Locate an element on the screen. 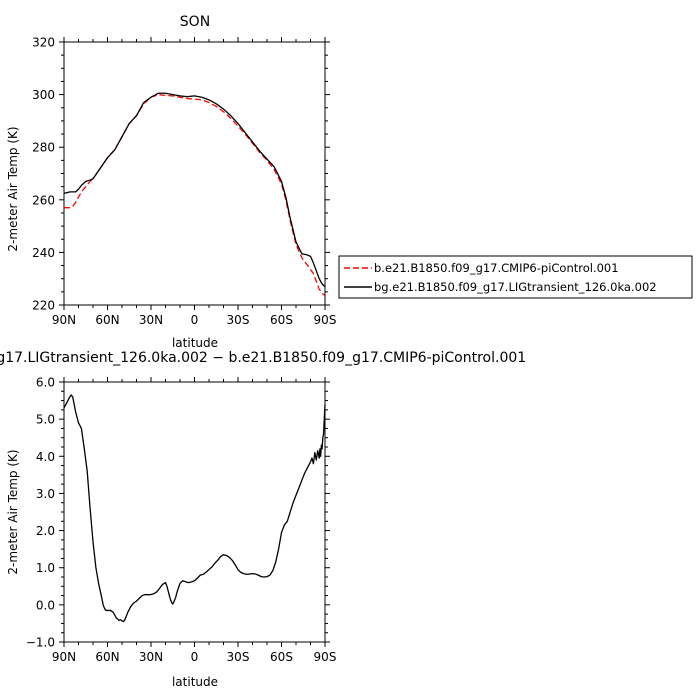  bottom-x-tick-label: 30S is located at coordinates (238, 657).